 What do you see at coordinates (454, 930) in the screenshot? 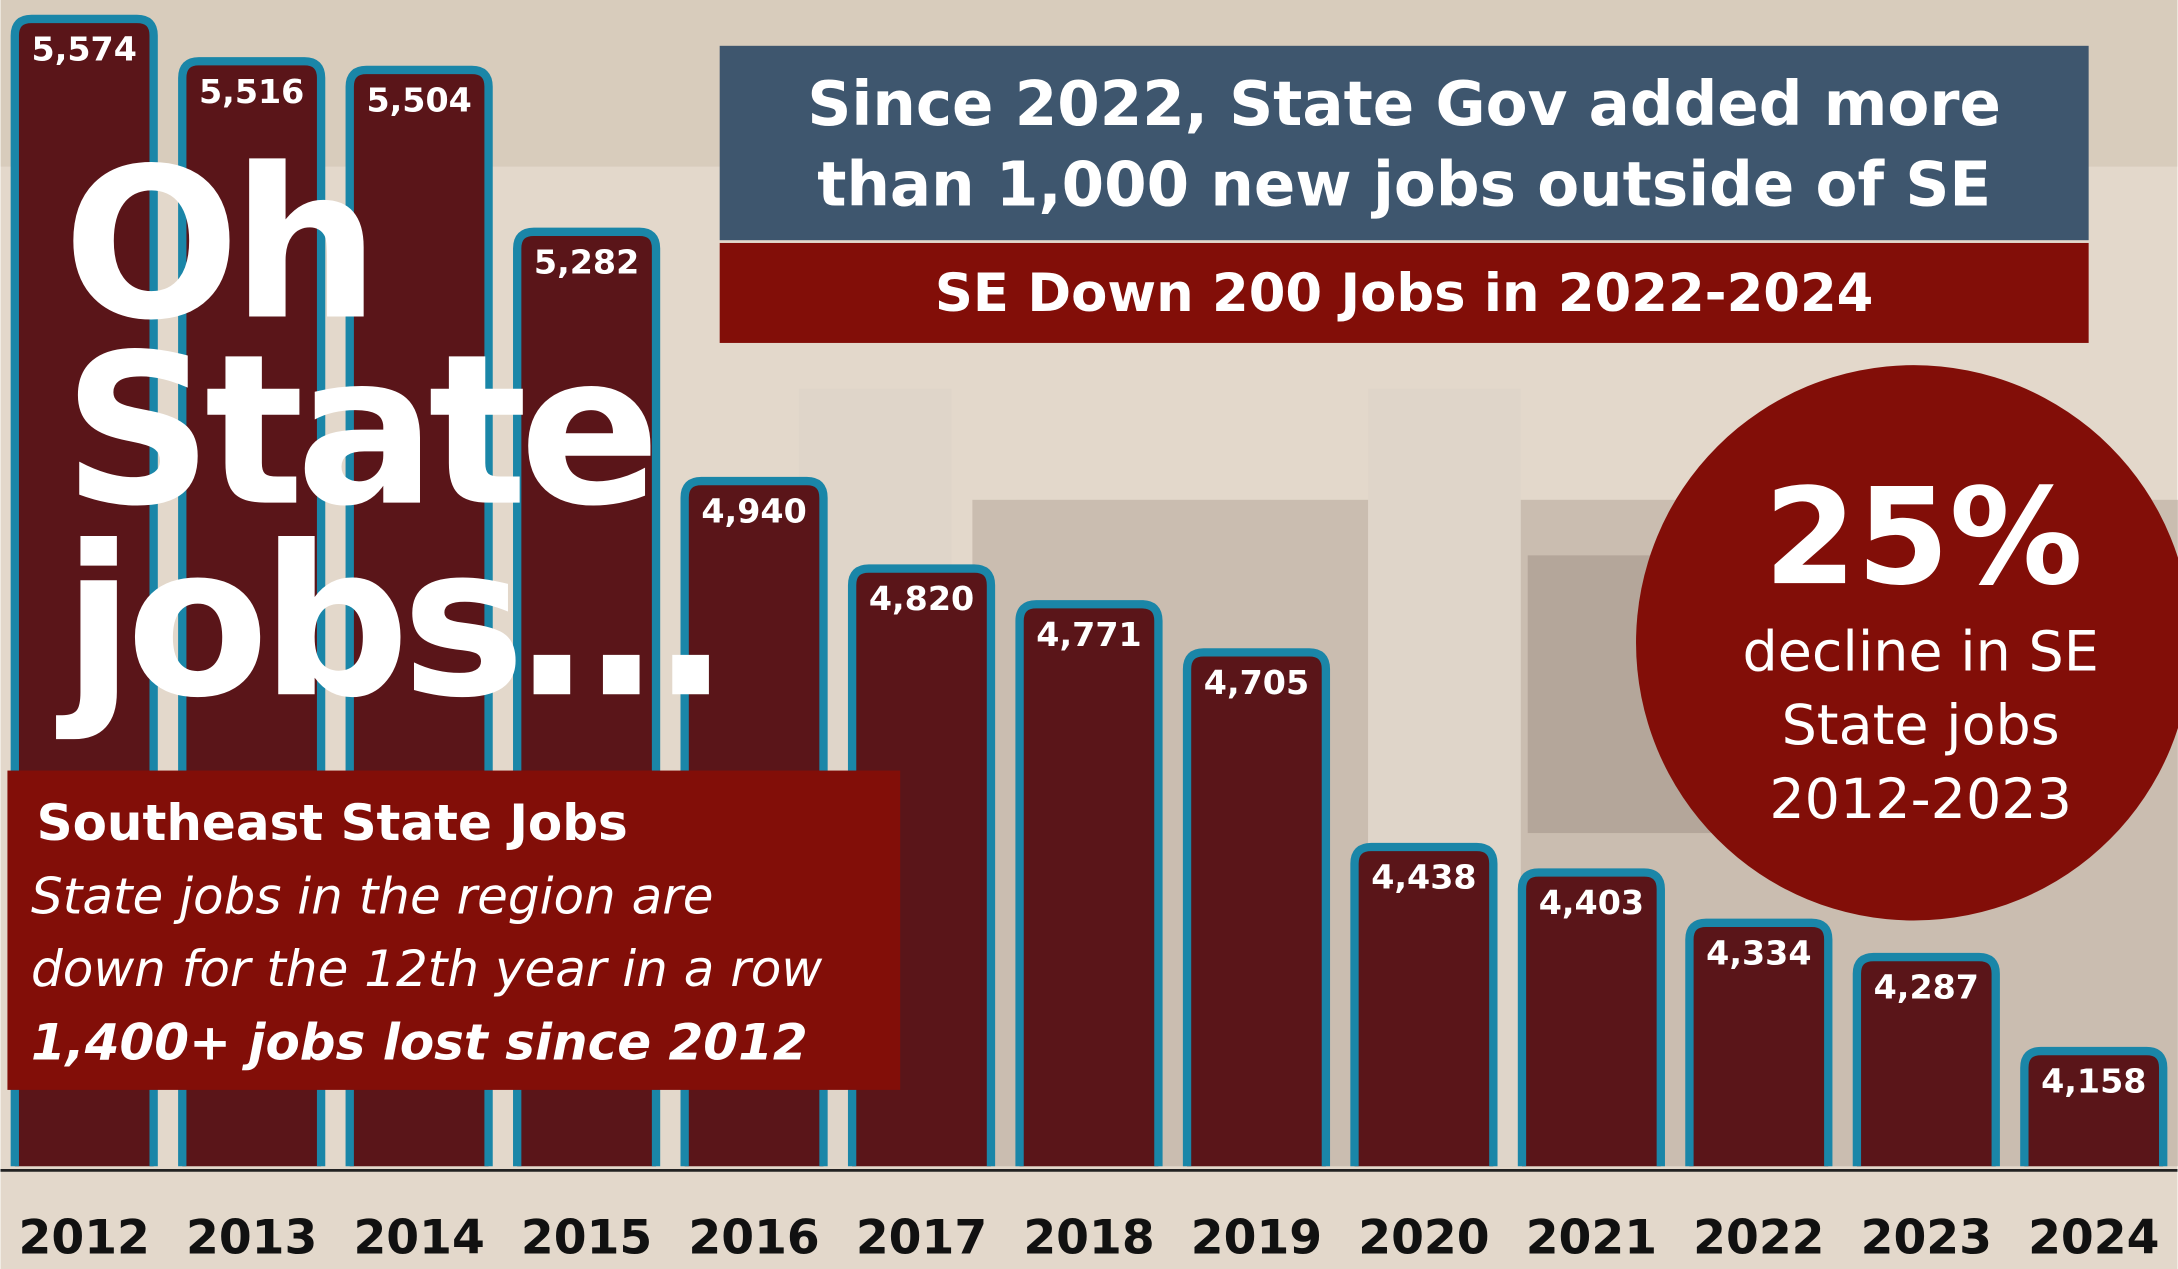
I see `caption-box` at bounding box center [454, 930].